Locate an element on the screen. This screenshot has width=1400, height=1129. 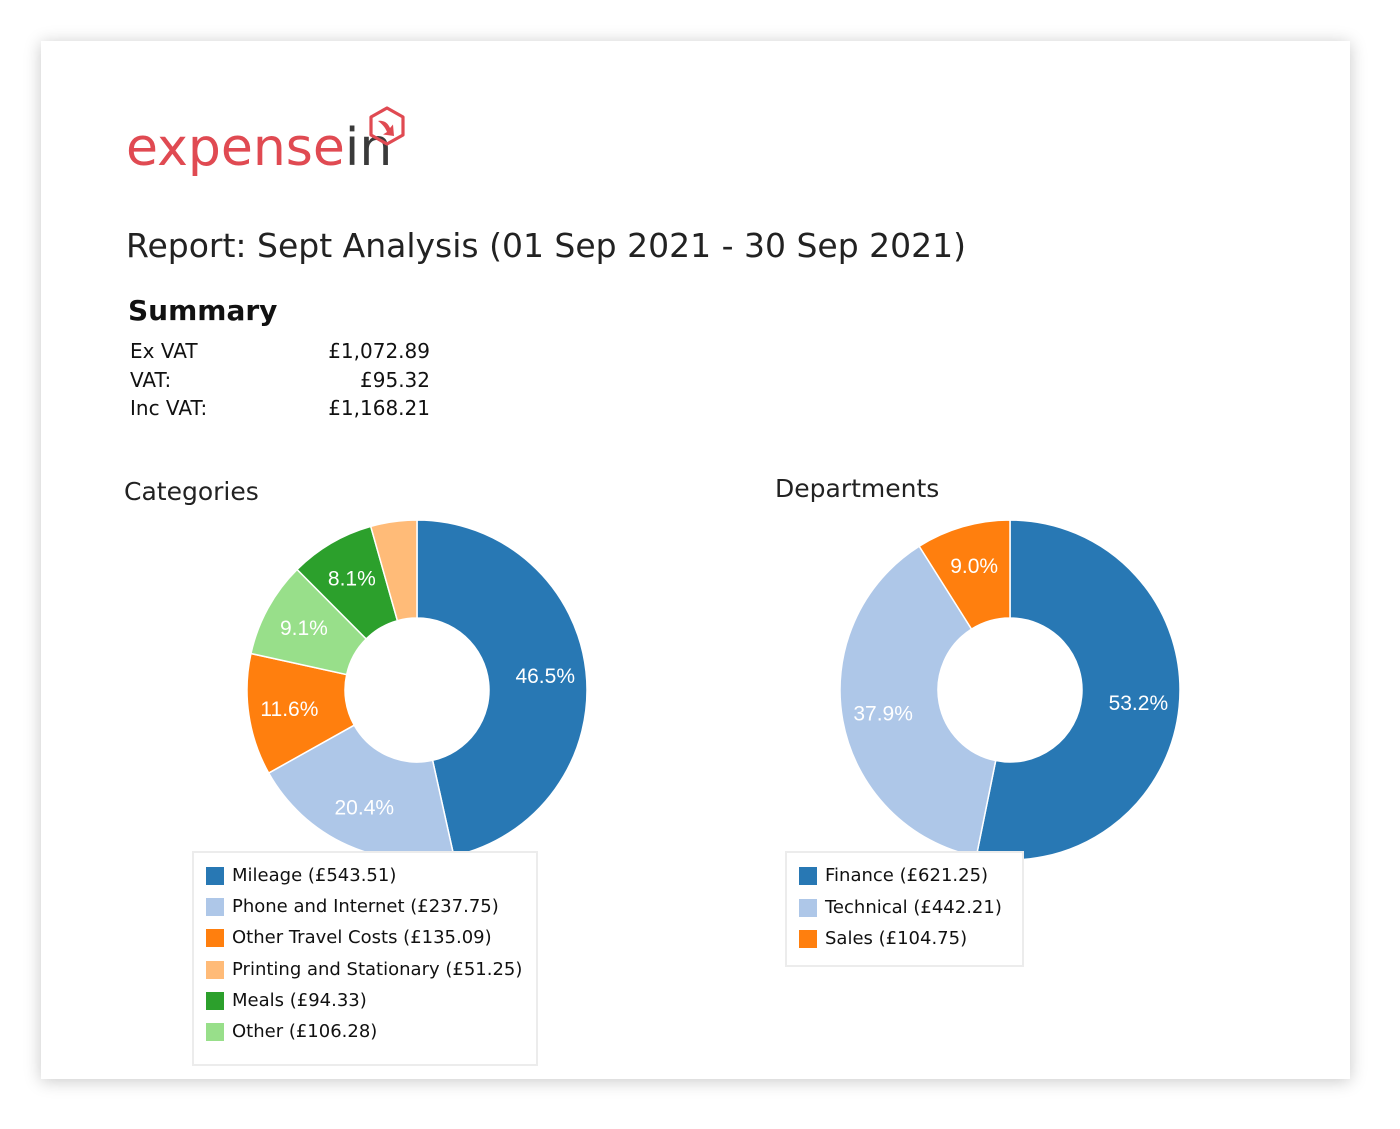
summary-label: Ex VAT is located at coordinates (164, 351).